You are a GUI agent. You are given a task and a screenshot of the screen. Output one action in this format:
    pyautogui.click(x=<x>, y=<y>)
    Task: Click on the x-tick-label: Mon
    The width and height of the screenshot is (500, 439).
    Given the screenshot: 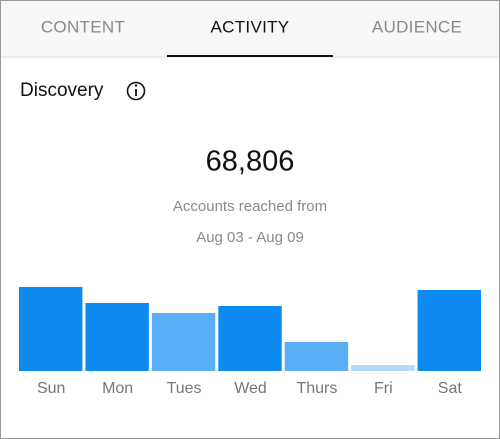 What is the action you would take?
    pyautogui.click(x=117, y=388)
    